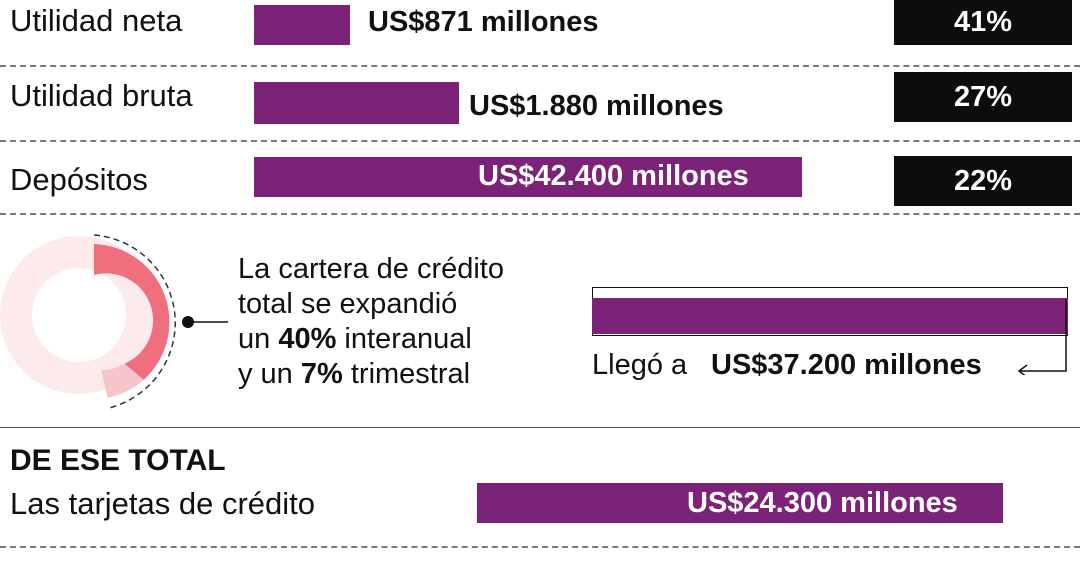  Describe the element at coordinates (321, 374) in the screenshot. I see `quarterly-growth-value: 7%` at that location.